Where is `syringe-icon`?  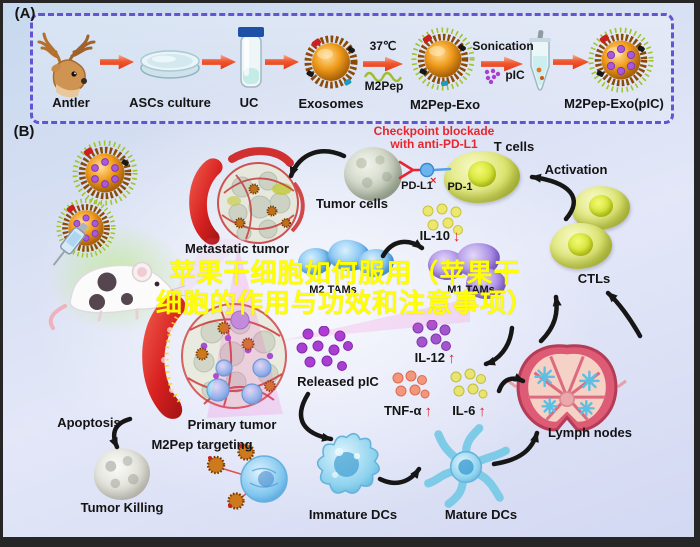 syringe-icon is located at coordinates (74, 252).